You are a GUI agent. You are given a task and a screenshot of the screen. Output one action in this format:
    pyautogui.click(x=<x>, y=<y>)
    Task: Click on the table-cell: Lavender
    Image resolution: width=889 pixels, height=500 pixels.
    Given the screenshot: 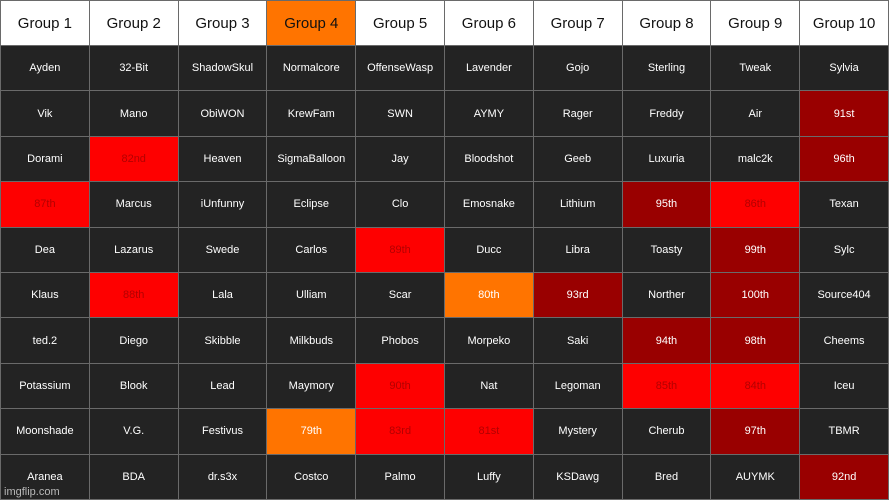 What is the action you would take?
    pyautogui.click(x=488, y=68)
    